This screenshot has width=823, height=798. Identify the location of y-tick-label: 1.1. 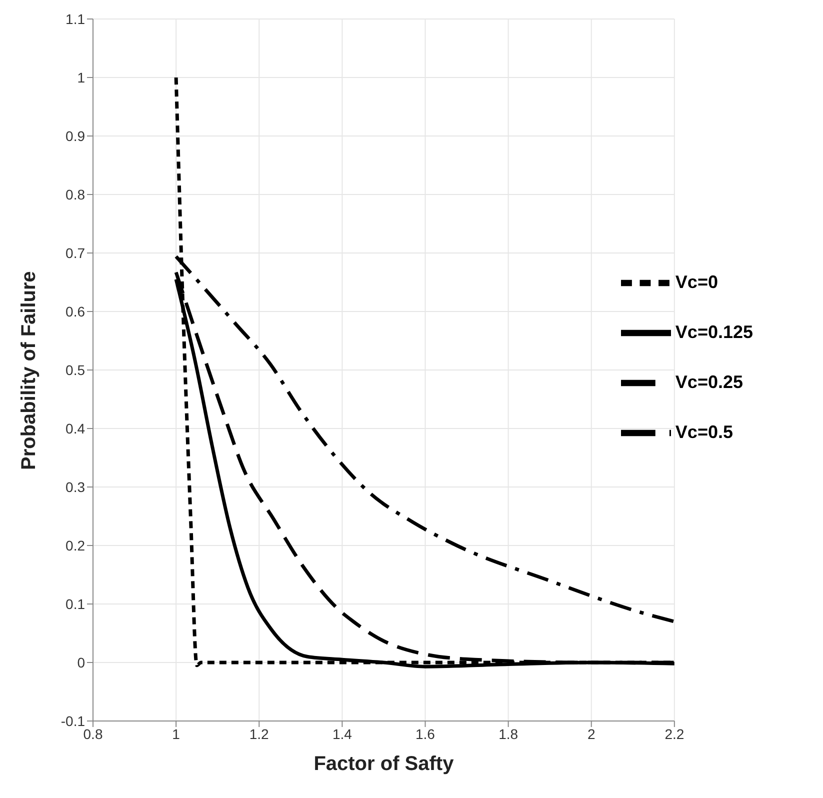
(76, 18).